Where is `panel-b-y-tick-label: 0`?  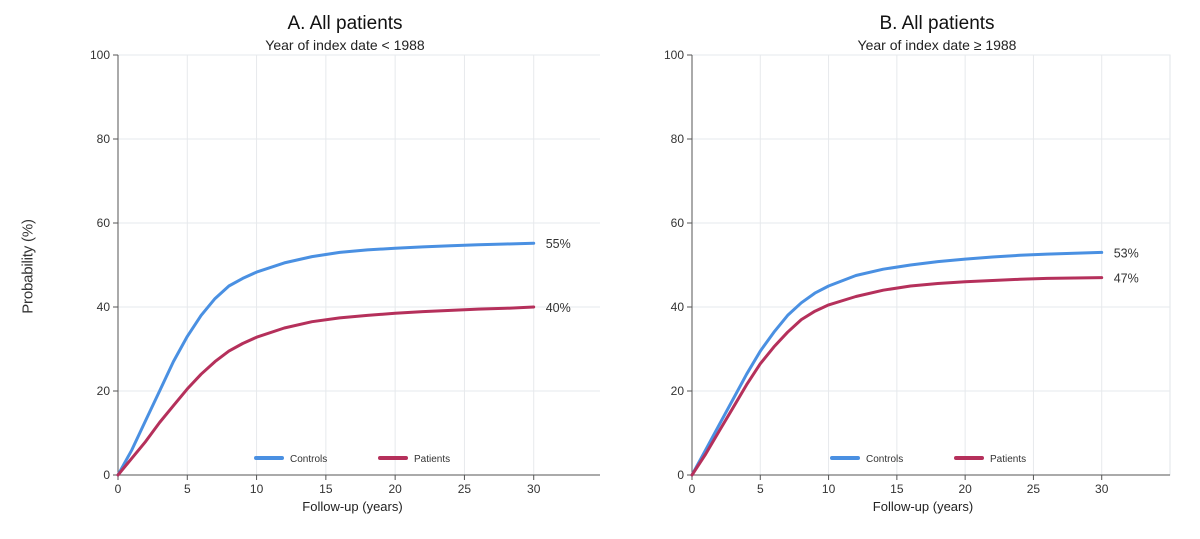
panel-b-y-tick-label: 0 is located at coordinates (680, 475).